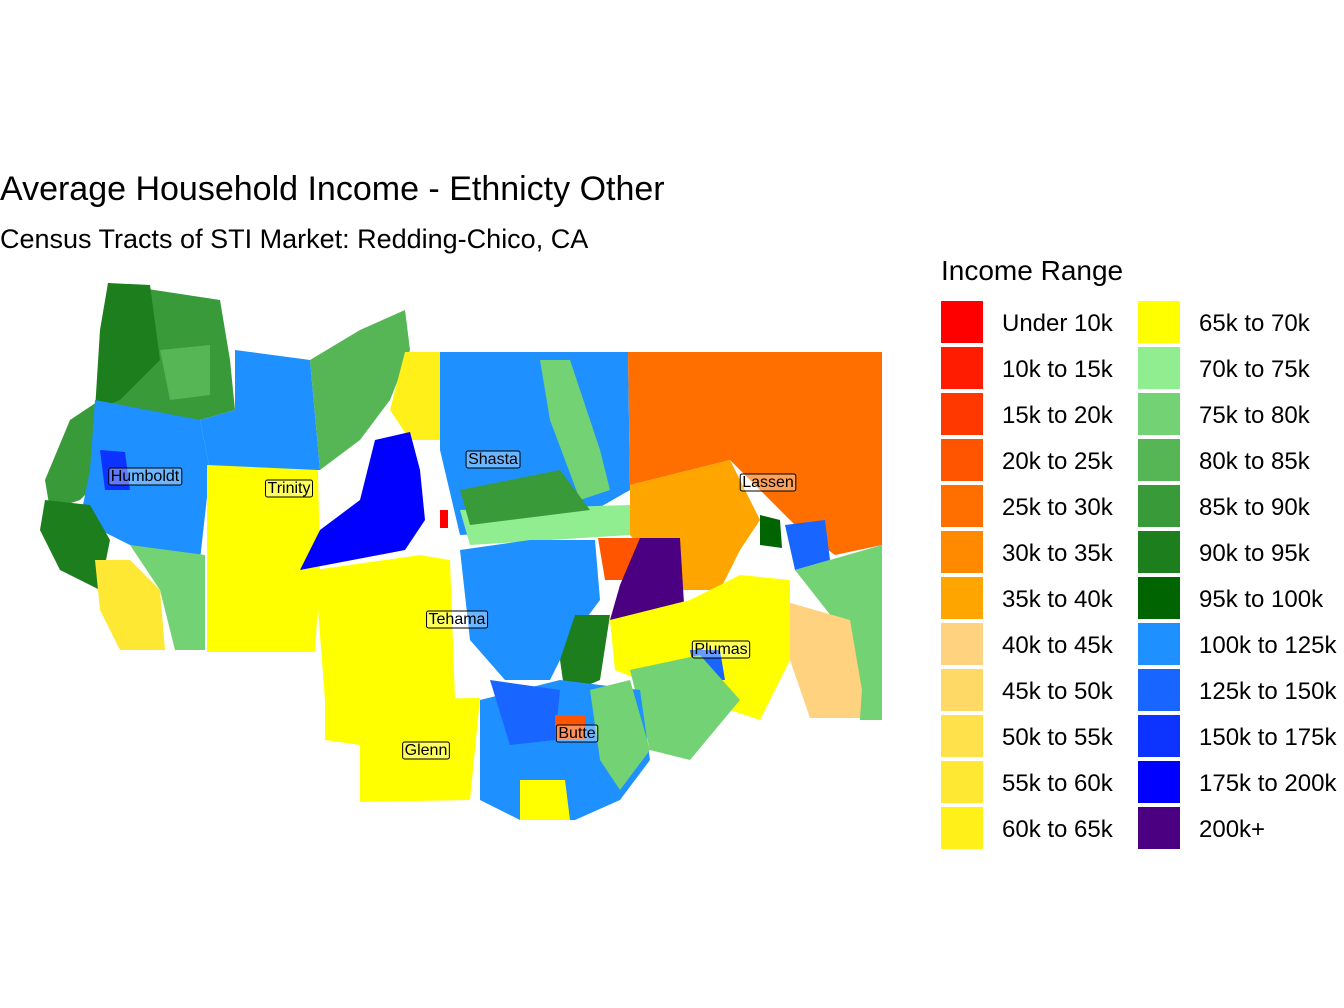 The width and height of the screenshot is (1344, 1008). I want to click on county-label: Butte, so click(577, 733).